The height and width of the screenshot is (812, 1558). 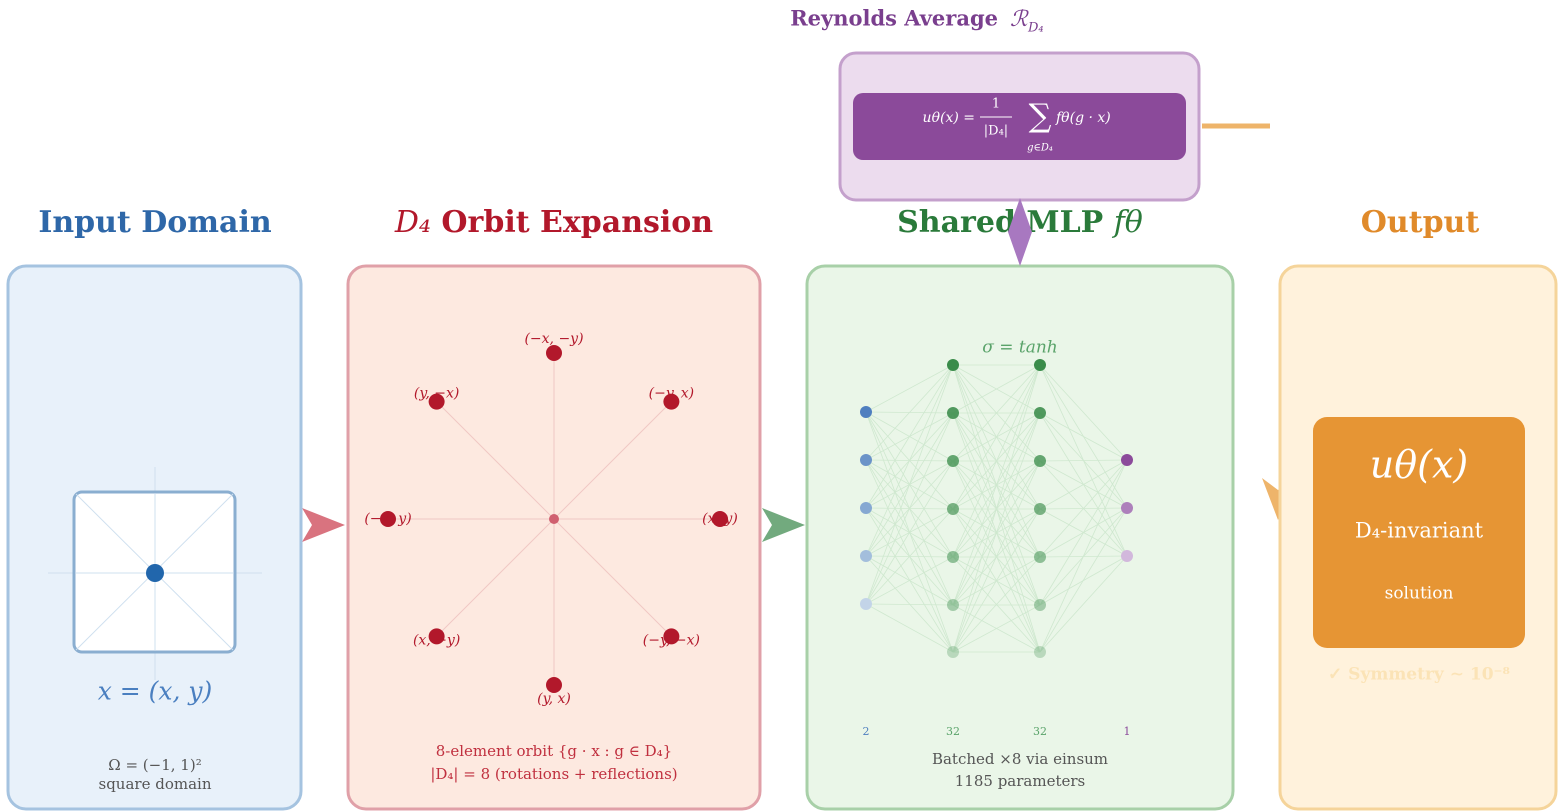 What do you see at coordinates (1035, 28) in the screenshot?
I see `reynolds-symbol-sub: D₄` at bounding box center [1035, 28].